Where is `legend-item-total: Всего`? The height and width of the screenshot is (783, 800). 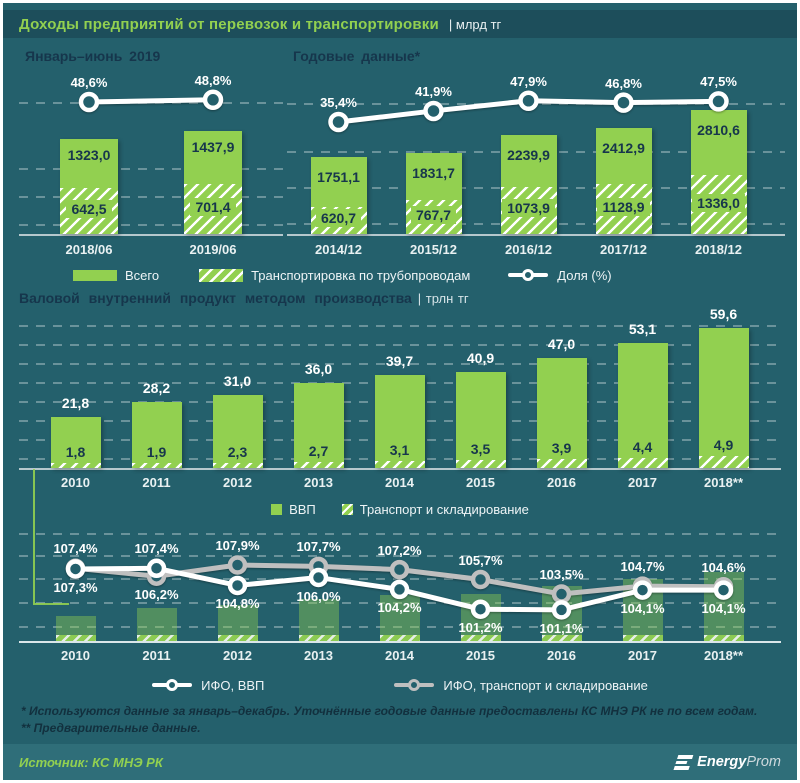
legend-item-total: Всего is located at coordinates (116, 275).